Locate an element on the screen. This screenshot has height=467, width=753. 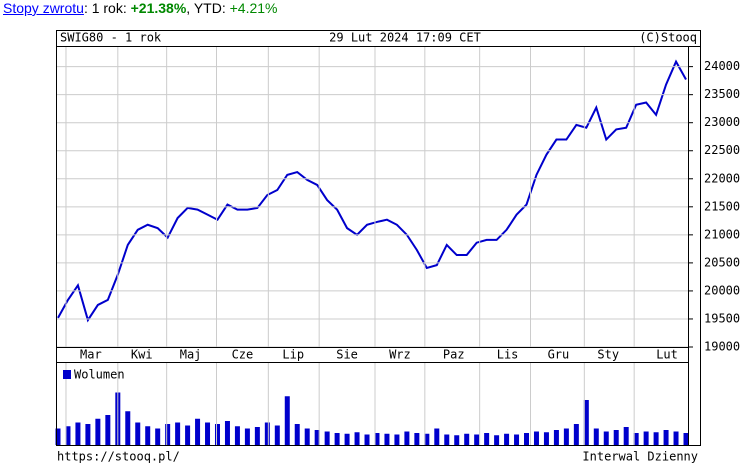
y-tick-label: 19000 is located at coordinates (722, 347).